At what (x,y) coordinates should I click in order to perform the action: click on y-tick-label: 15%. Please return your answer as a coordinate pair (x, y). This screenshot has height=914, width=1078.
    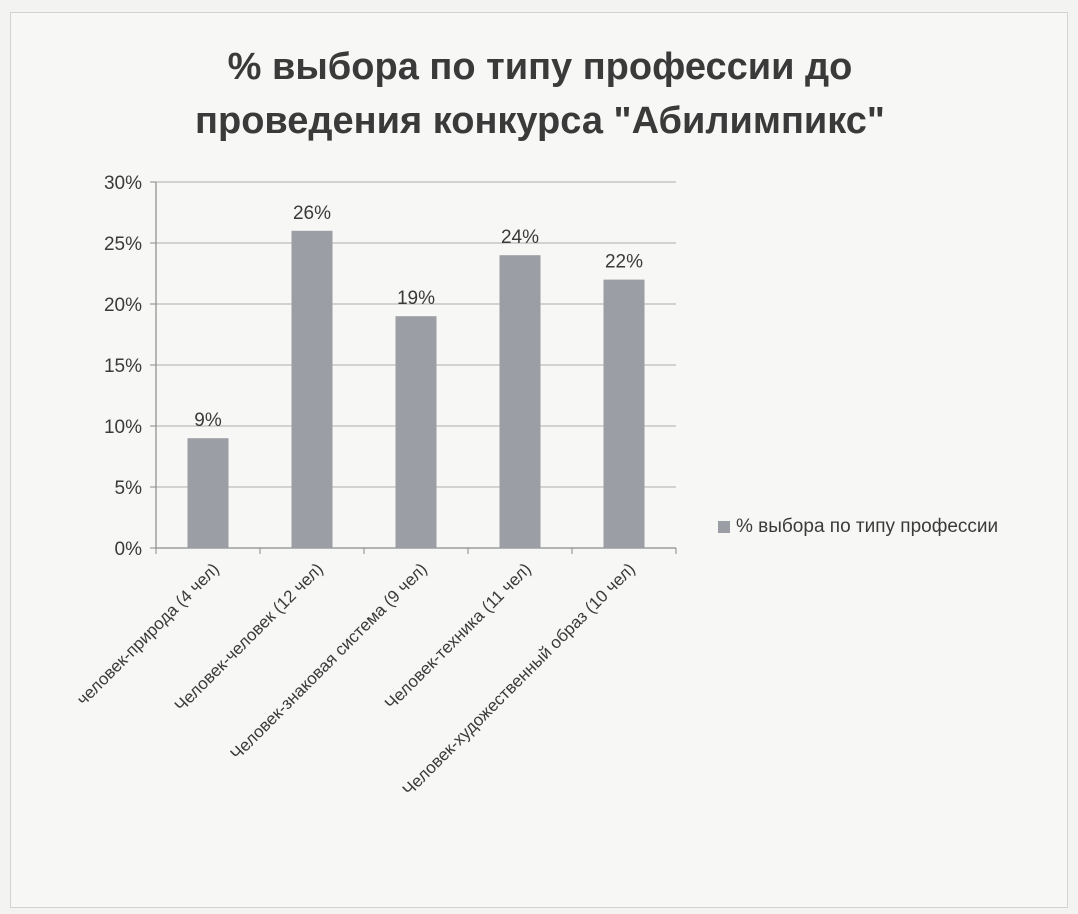
    Looking at the image, I should click on (123, 366).